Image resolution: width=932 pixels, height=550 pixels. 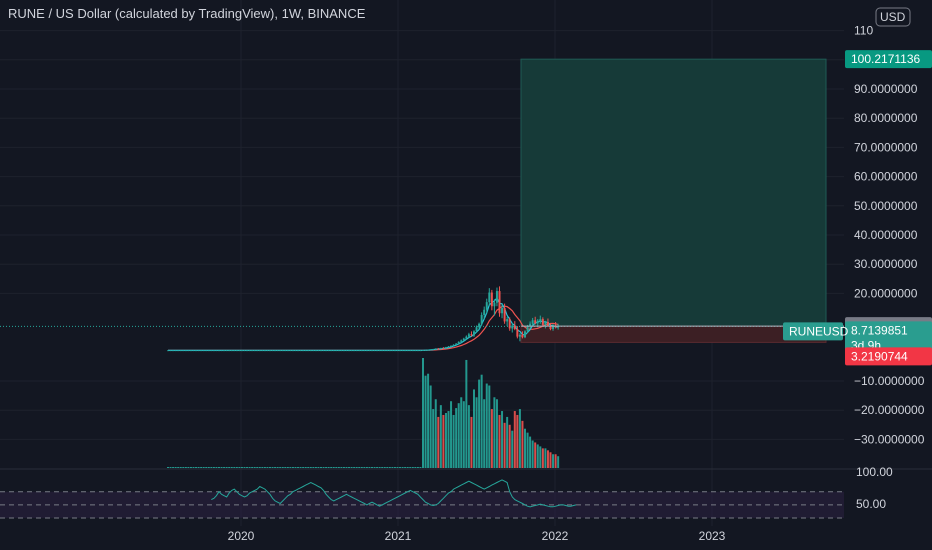 I want to click on price-axis-label: −30.0000000, so click(x=889, y=439).